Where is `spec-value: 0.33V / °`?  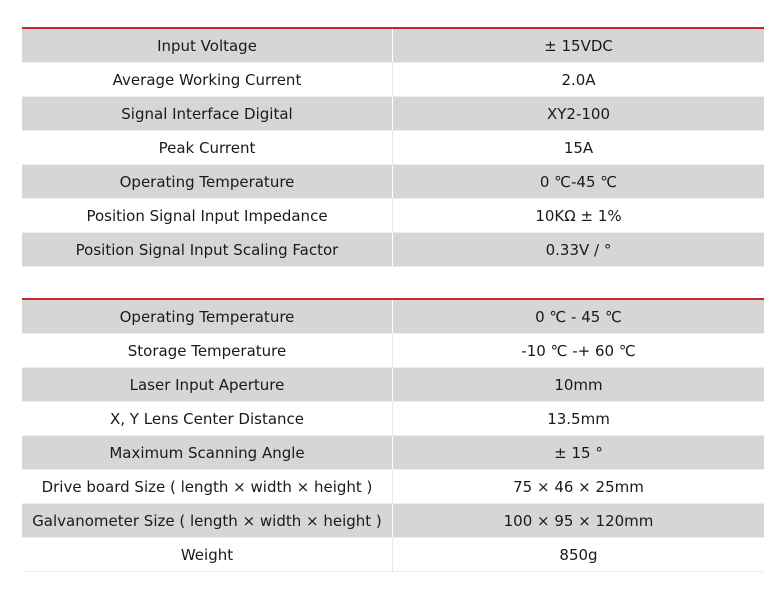 spec-value: 0.33V / ° is located at coordinates (578, 249).